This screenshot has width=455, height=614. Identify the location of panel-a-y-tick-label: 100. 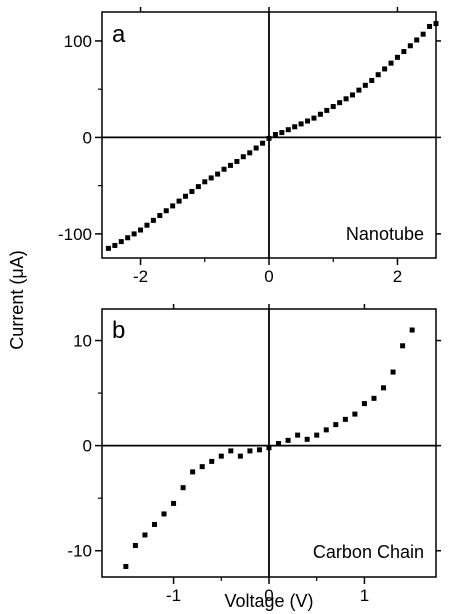
(78, 41).